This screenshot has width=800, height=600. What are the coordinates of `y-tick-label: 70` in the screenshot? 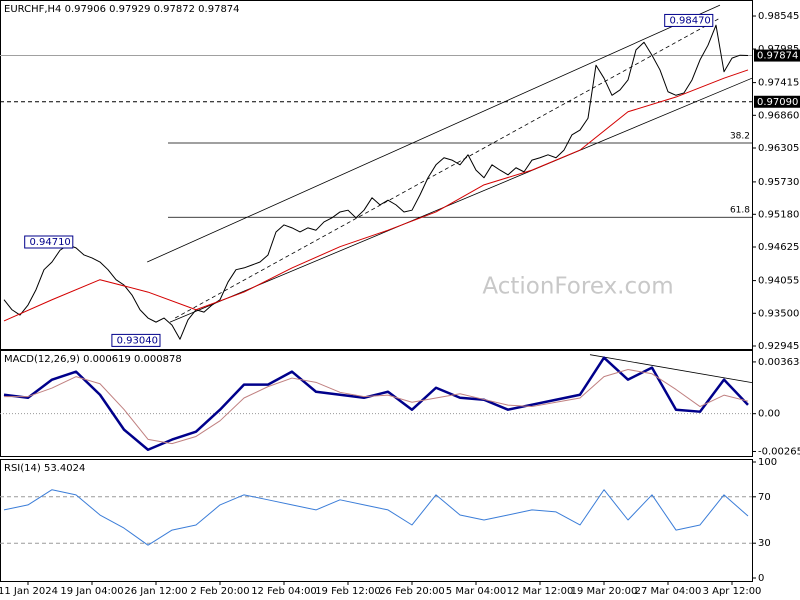 It's located at (764, 497).